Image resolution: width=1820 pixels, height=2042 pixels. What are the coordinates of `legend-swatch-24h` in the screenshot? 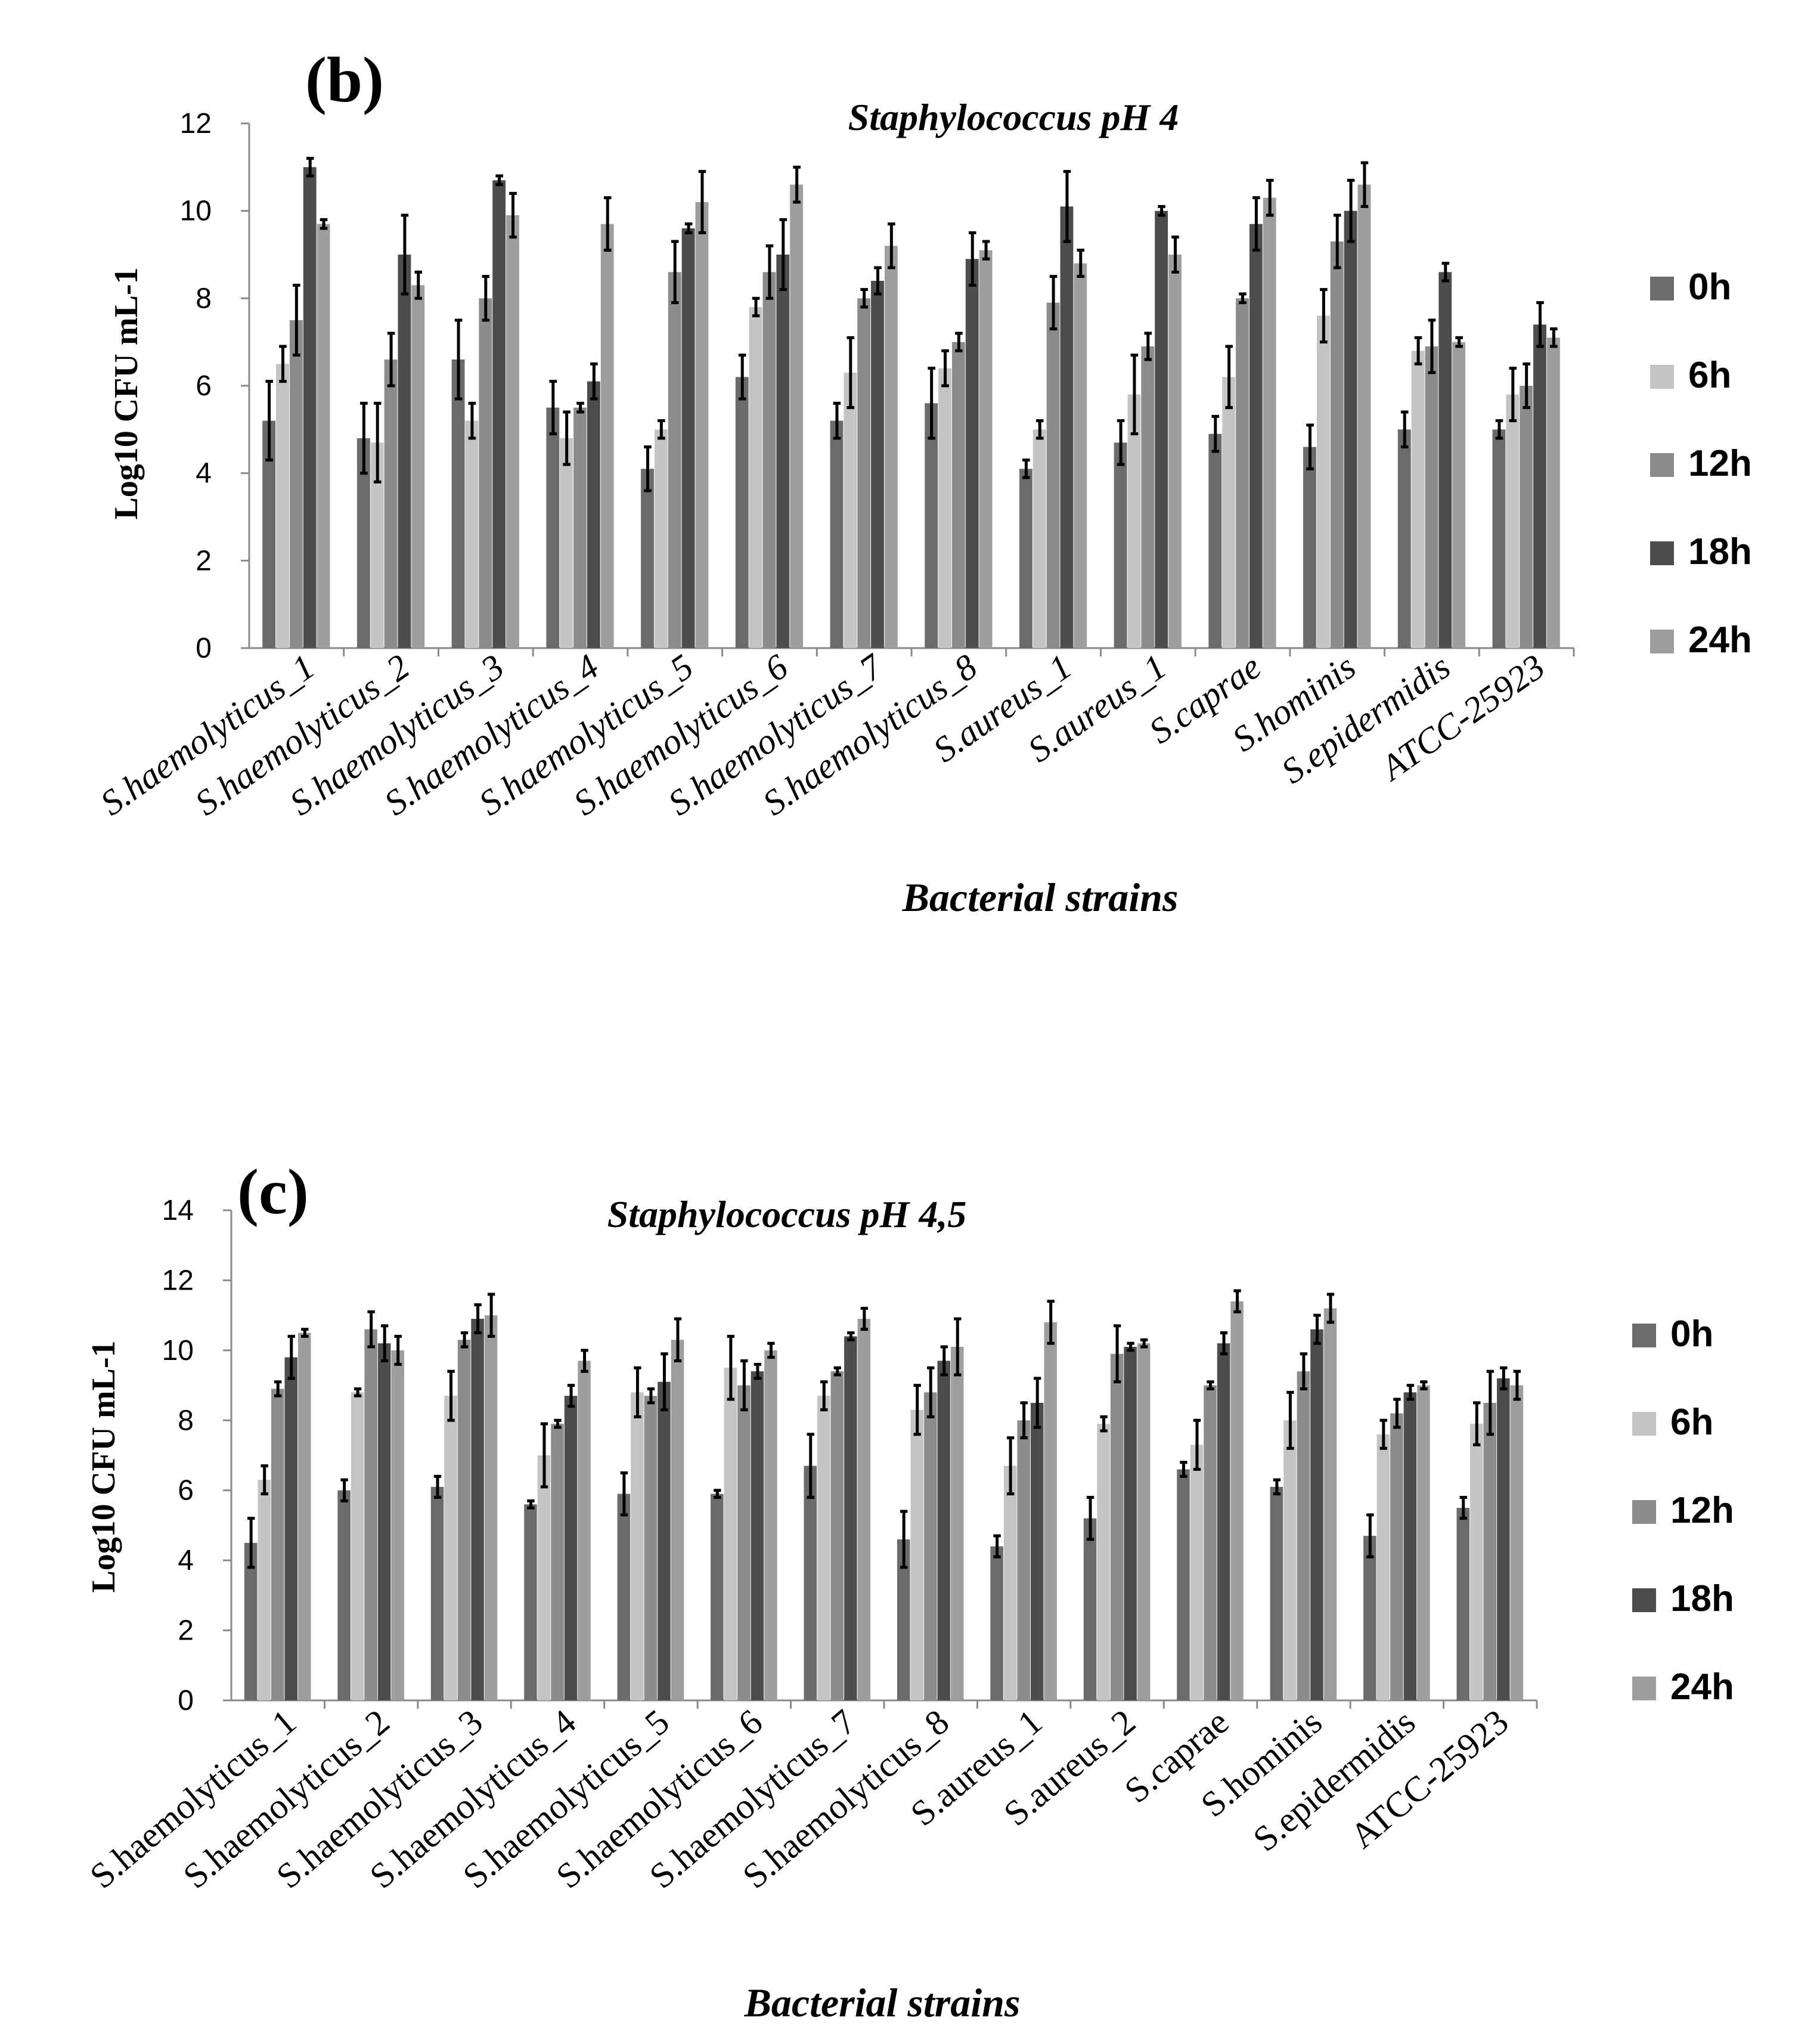 It's located at (1644, 1688).